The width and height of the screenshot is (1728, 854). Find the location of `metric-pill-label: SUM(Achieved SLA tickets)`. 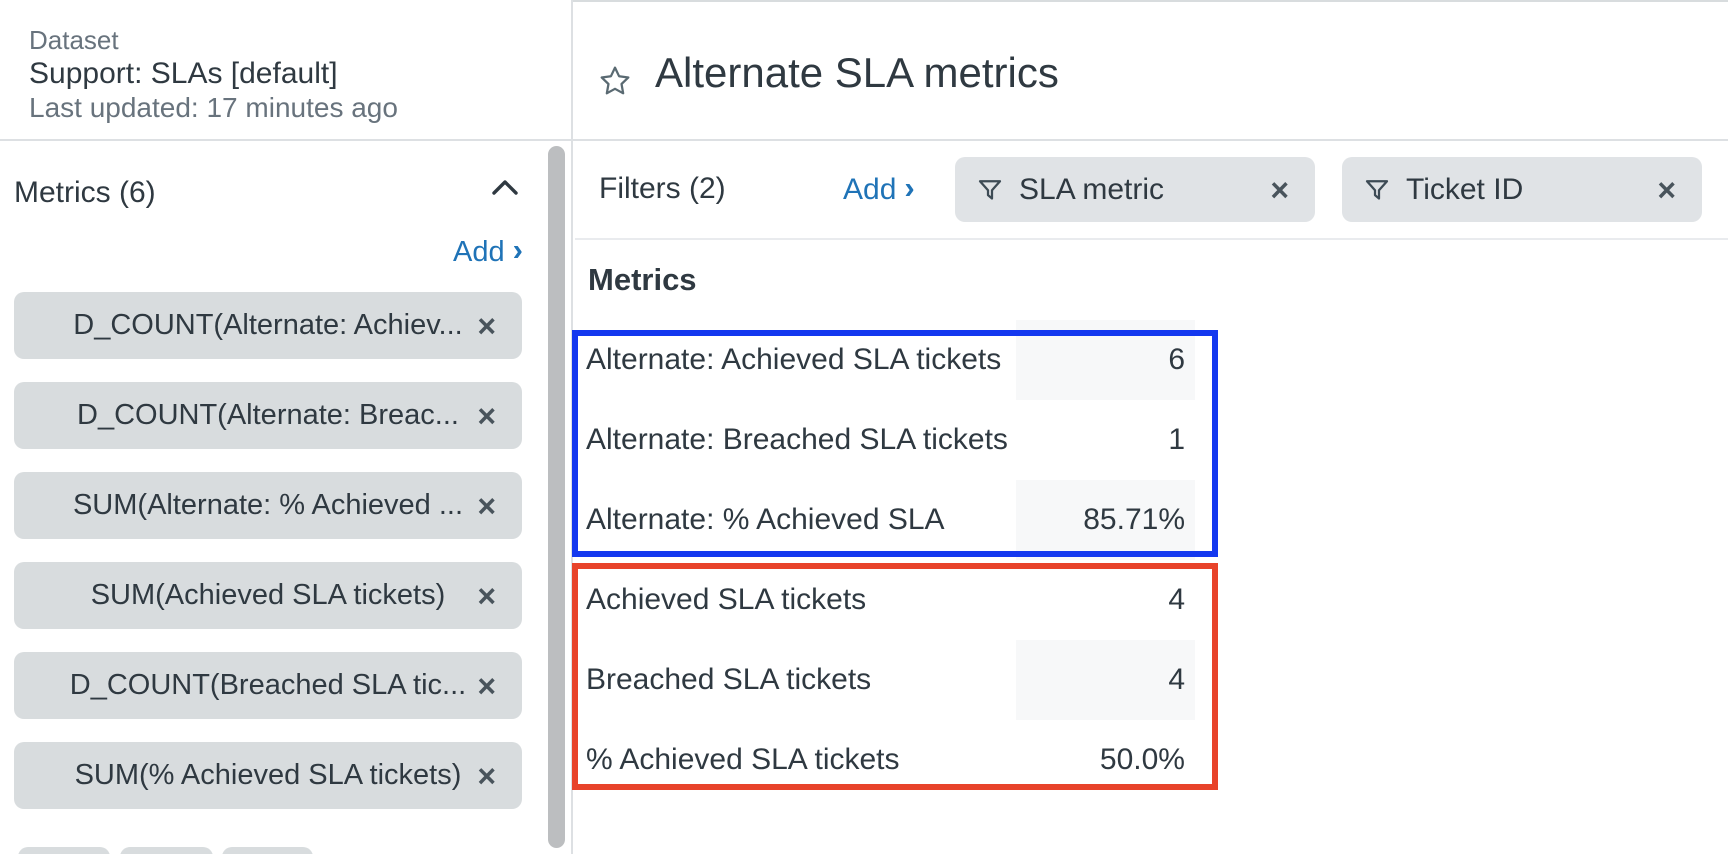

metric-pill-label: SUM(Achieved SLA tickets) is located at coordinates (268, 595).